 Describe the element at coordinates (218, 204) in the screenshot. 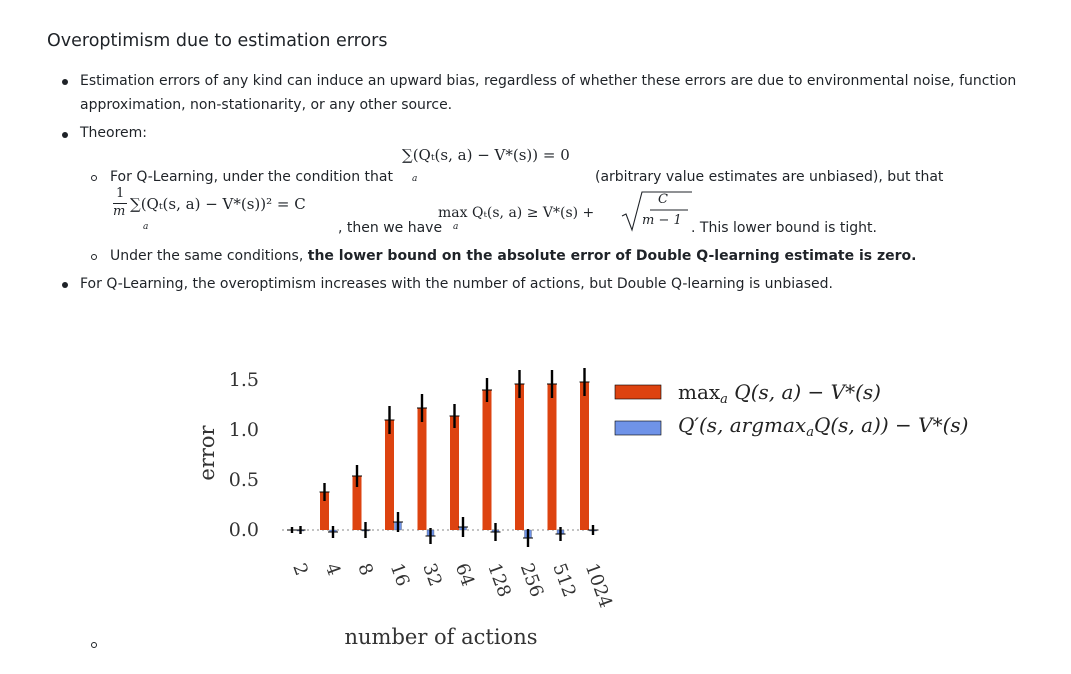

I see `variance-condition-formula: ∑(Qₜ(s, a) − V*(s))² = C` at that location.